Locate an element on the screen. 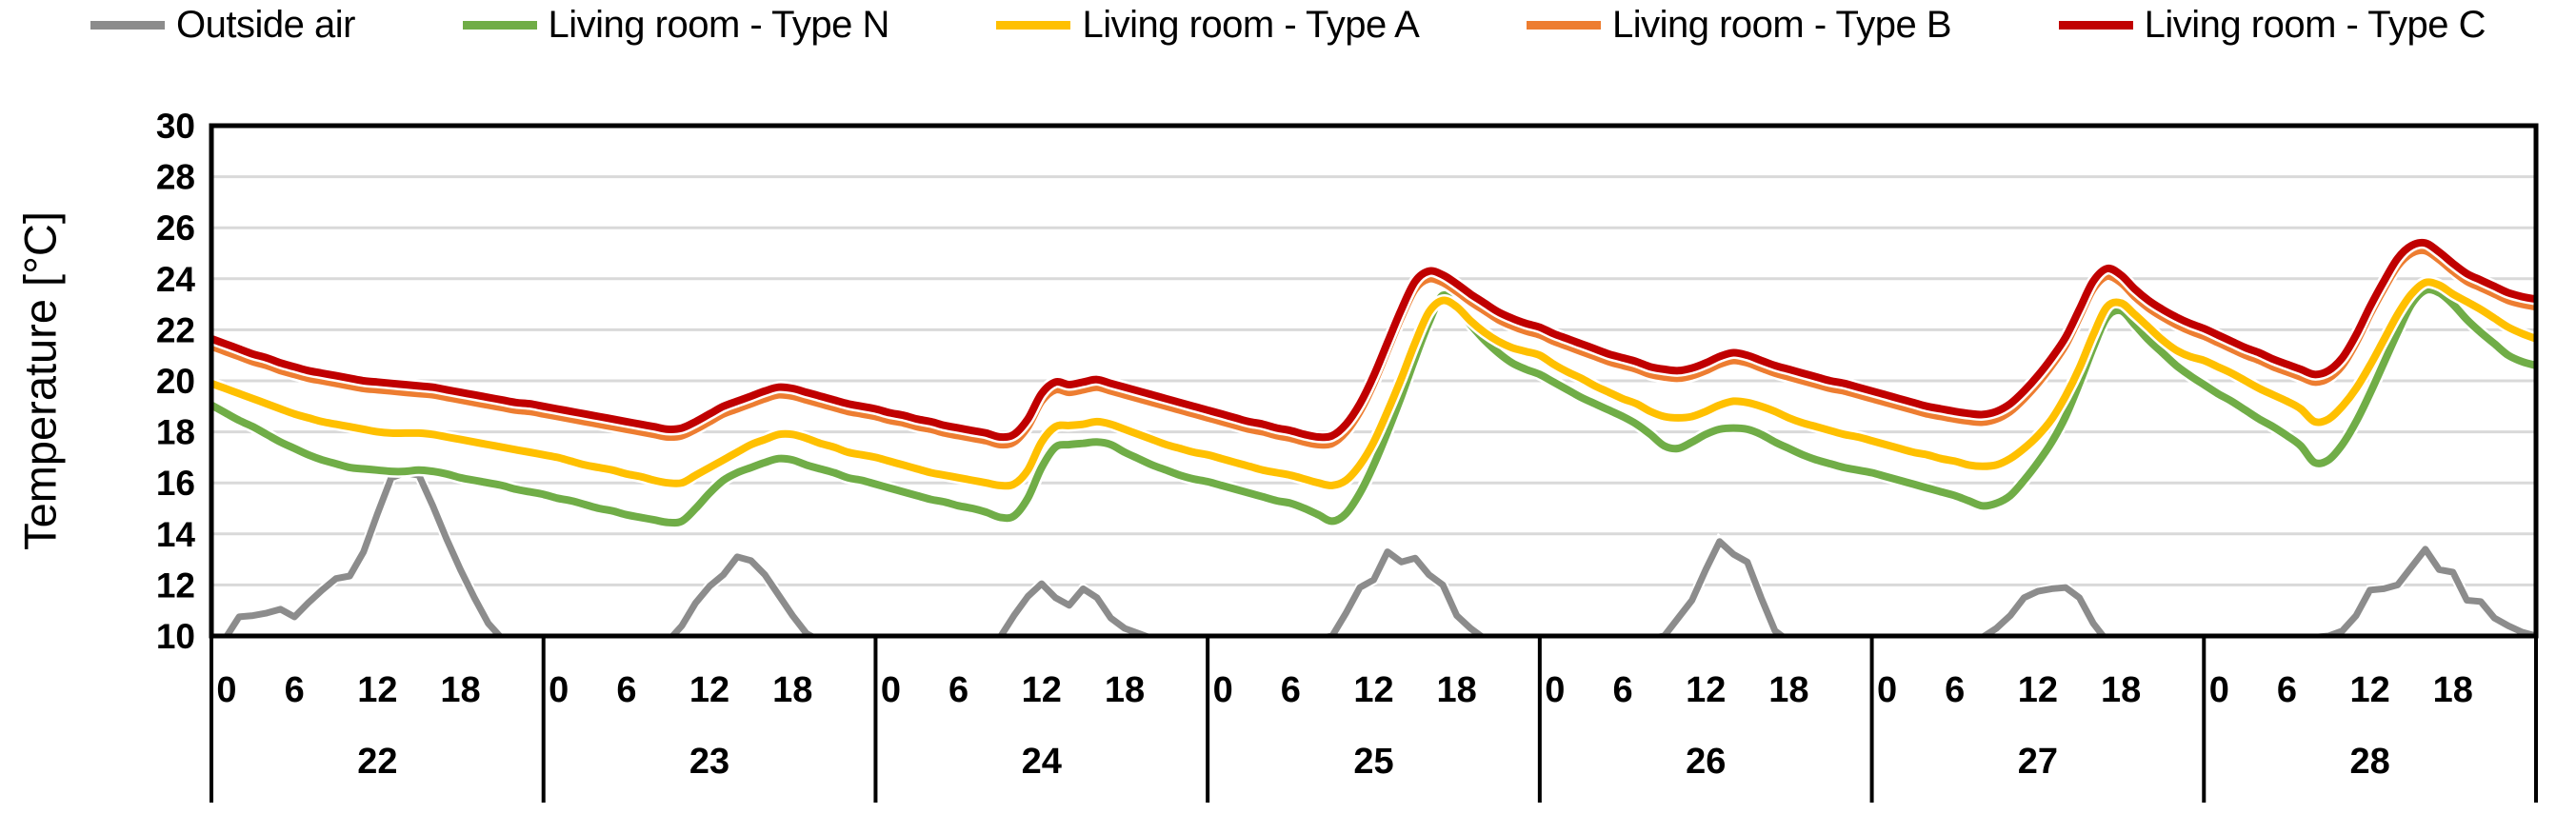  legend-item: Living room - Type B is located at coordinates (1739, 25).